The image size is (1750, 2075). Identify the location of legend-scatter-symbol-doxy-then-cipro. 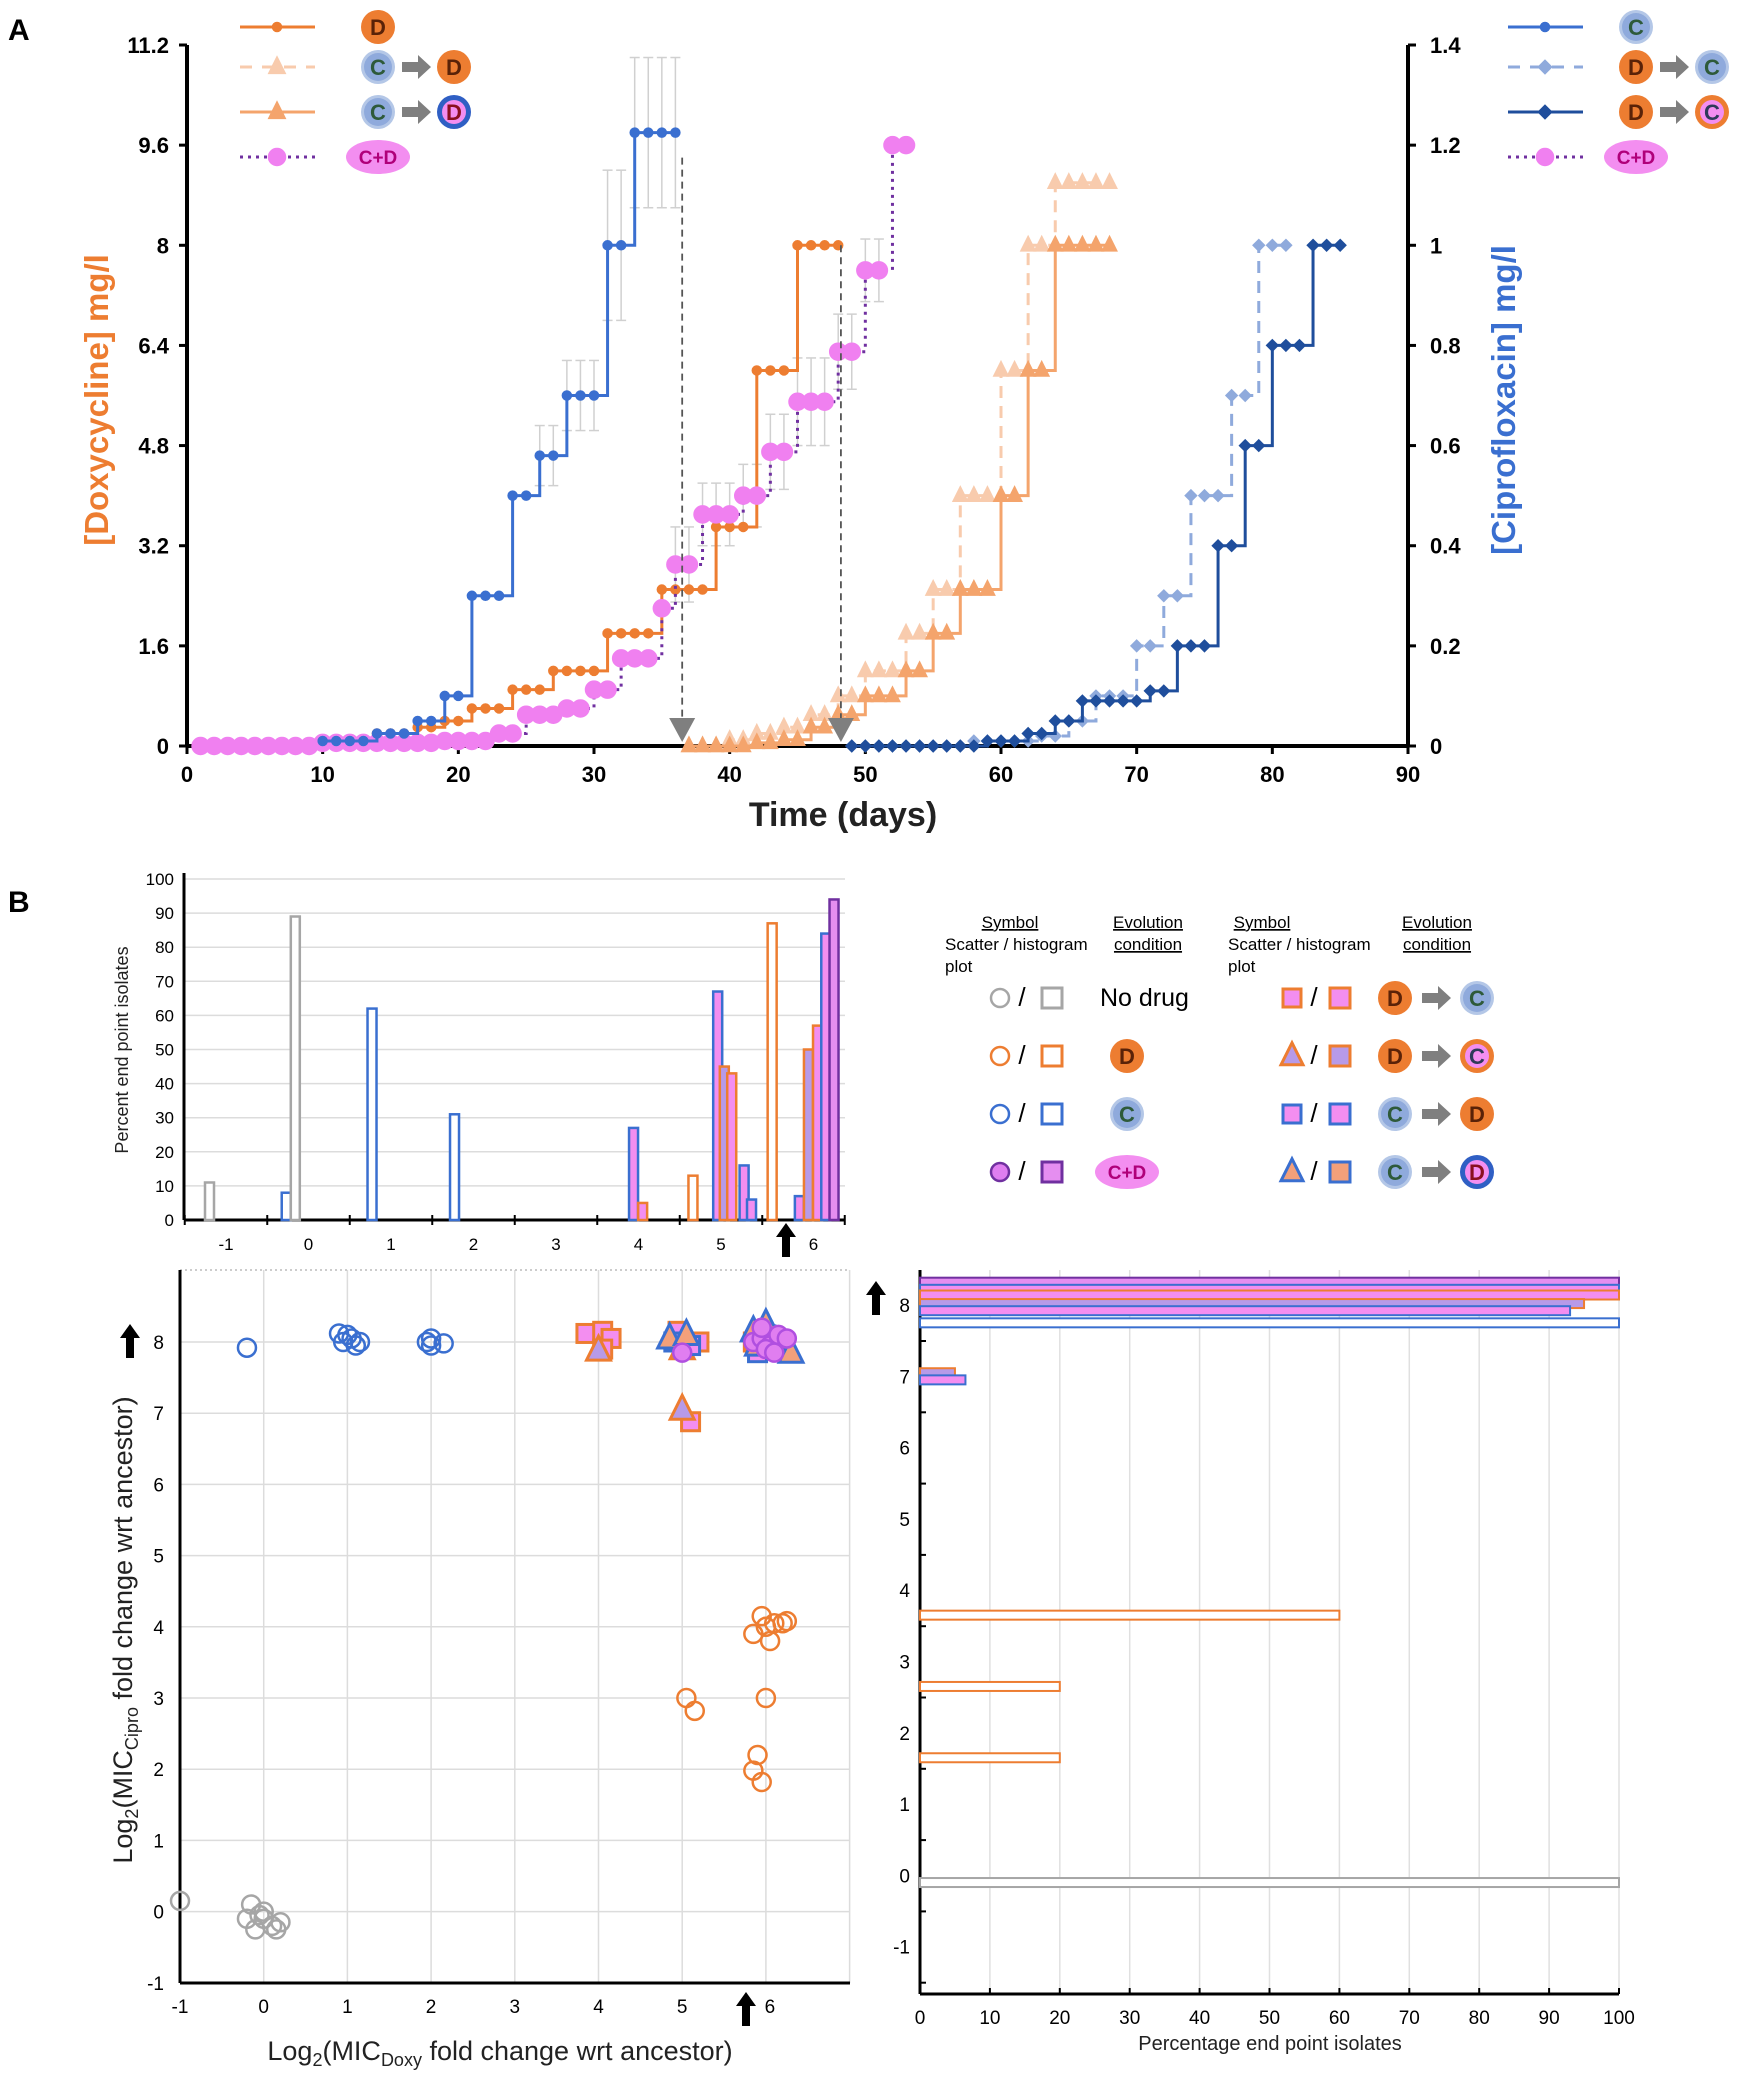
(1292, 998).